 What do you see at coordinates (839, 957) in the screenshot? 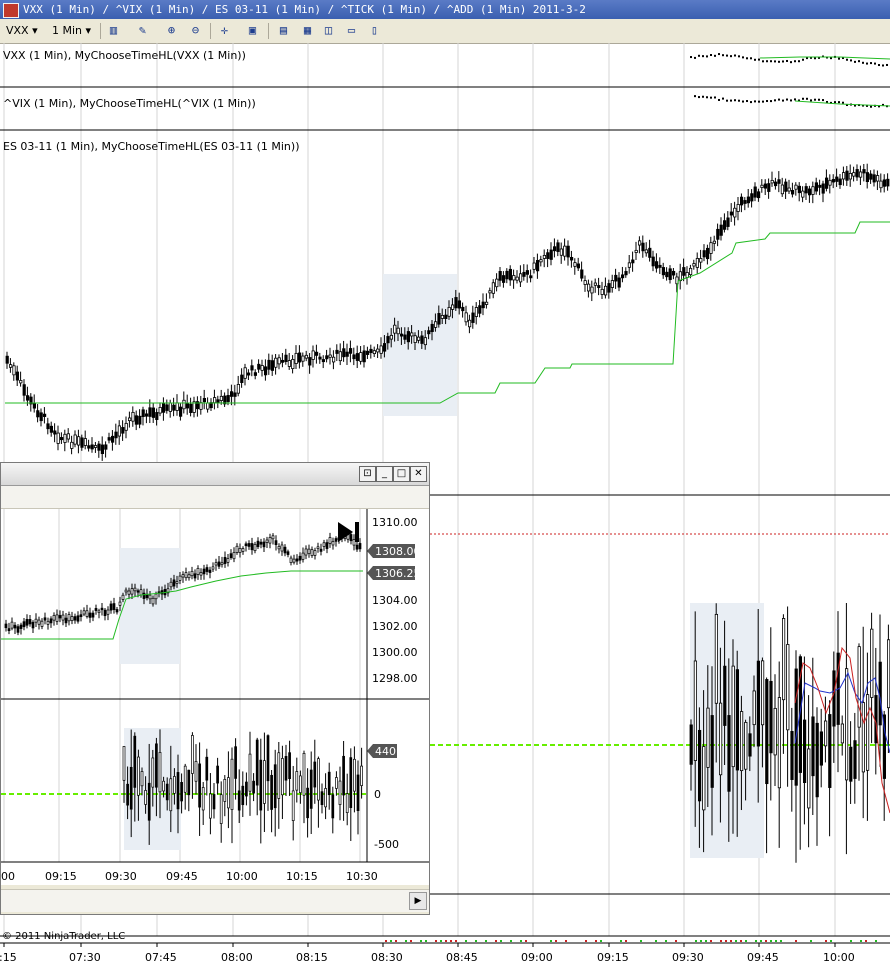
I see `time-axis-label: 10:00` at bounding box center [839, 957].